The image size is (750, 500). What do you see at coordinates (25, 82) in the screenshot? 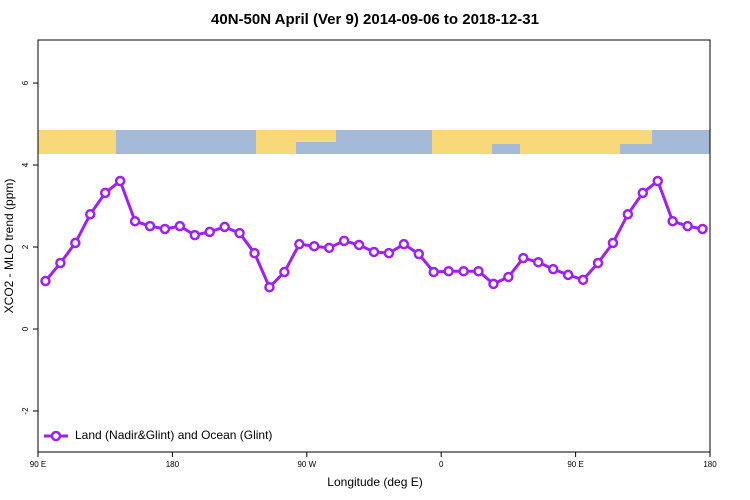
I see `y-tick-label: 6` at bounding box center [25, 82].